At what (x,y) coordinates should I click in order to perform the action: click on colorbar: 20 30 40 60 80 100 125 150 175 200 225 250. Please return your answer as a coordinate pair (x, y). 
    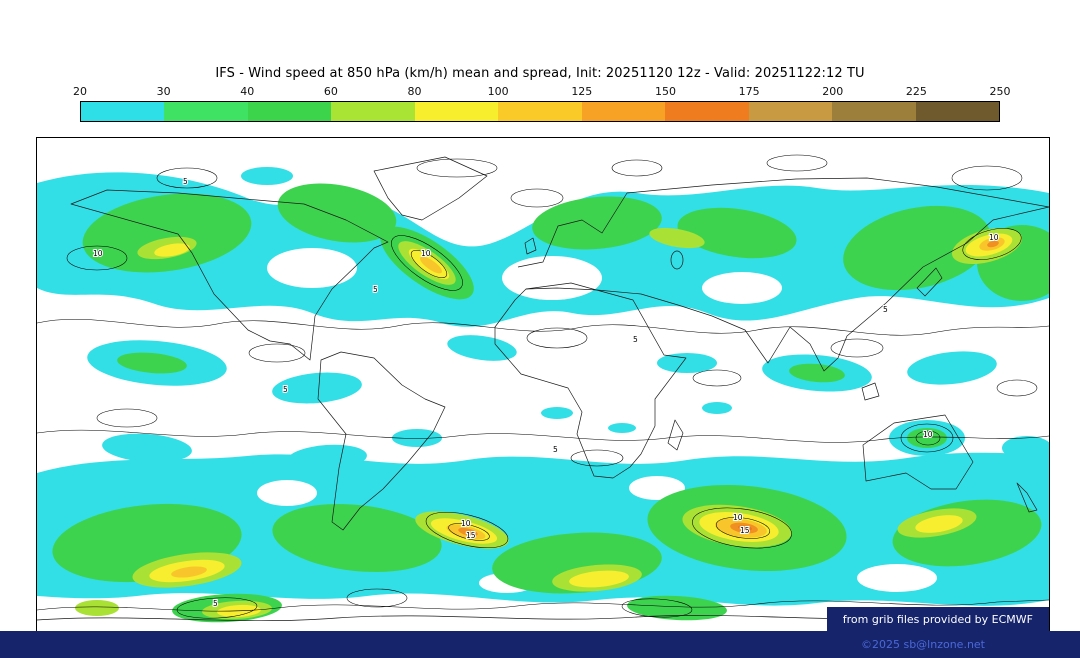
    Looking at the image, I should click on (542, 105).